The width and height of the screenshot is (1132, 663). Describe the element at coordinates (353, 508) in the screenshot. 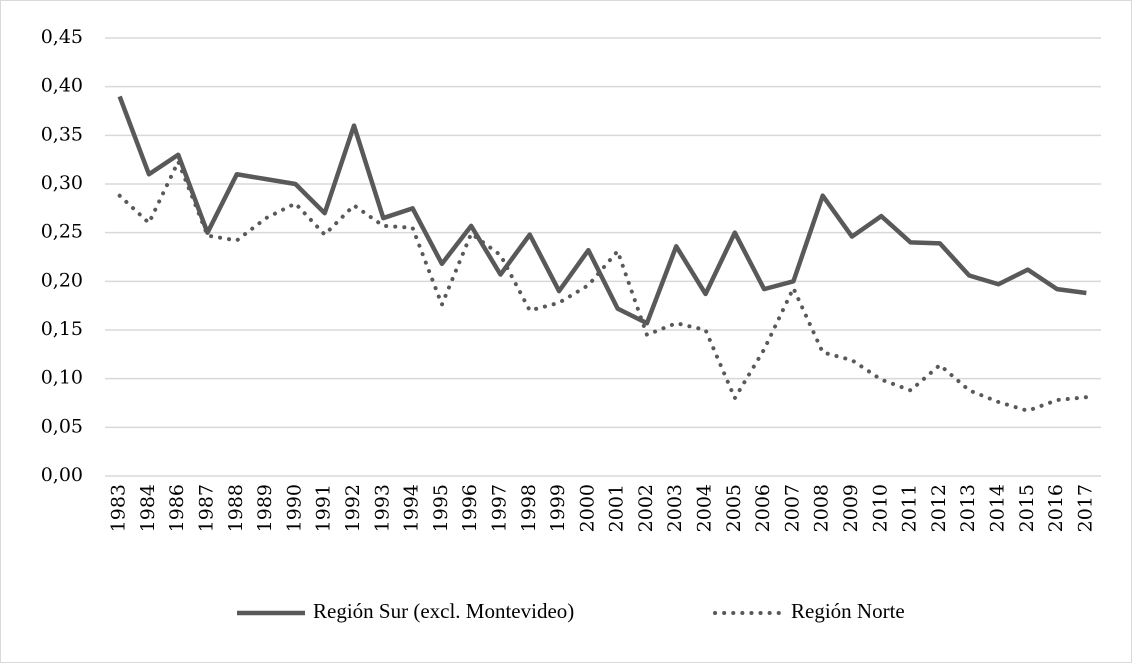

I see `x-tick-label: 1992` at that location.